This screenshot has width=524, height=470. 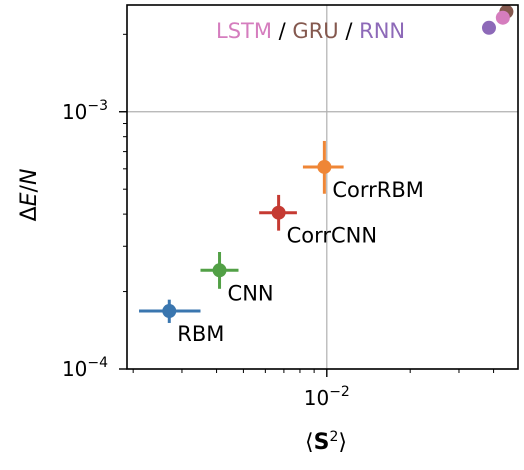 I want to click on legend-text: LSTM / GRU / RNN, so click(x=310, y=31).